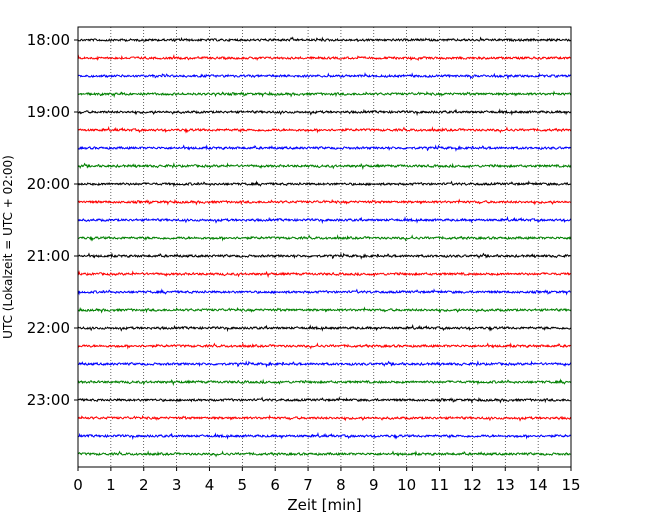  Describe the element at coordinates (406, 485) in the screenshot. I see `x-tick-label: 10` at that location.